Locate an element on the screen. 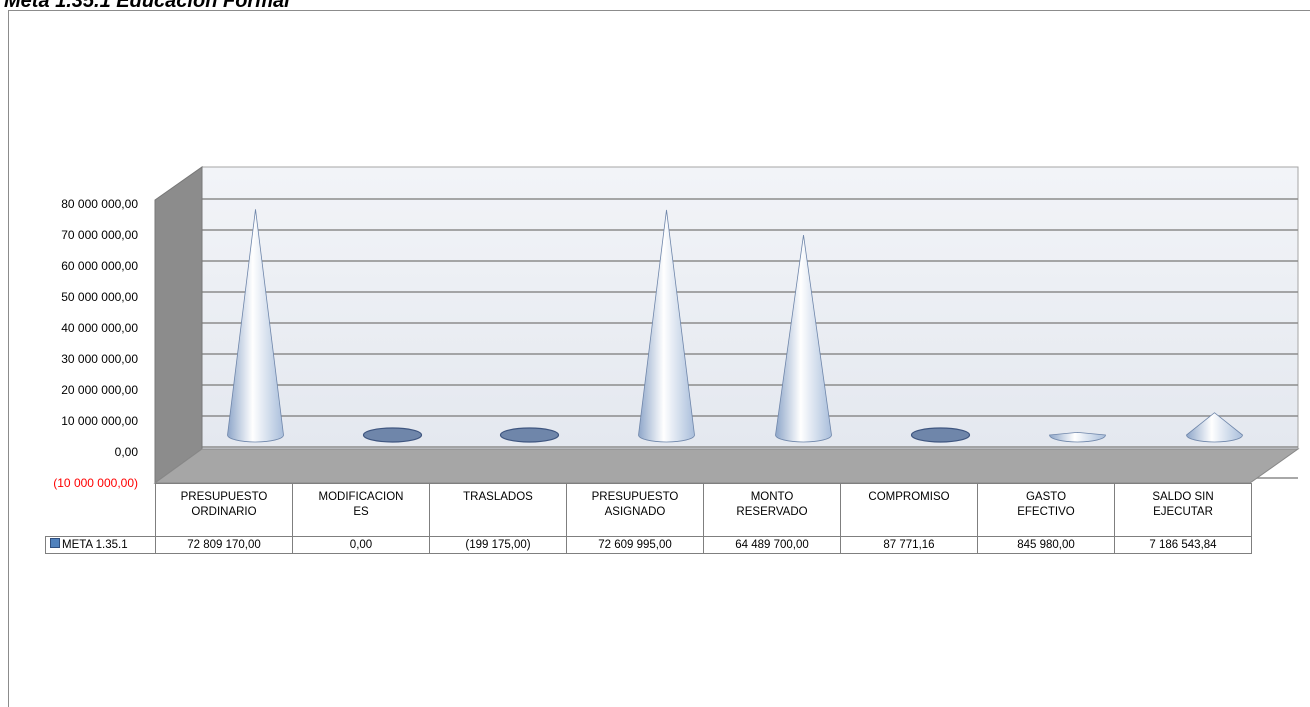 This screenshot has width=1310, height=707. x-tick-label: COMPROMISO is located at coordinates (909, 510).